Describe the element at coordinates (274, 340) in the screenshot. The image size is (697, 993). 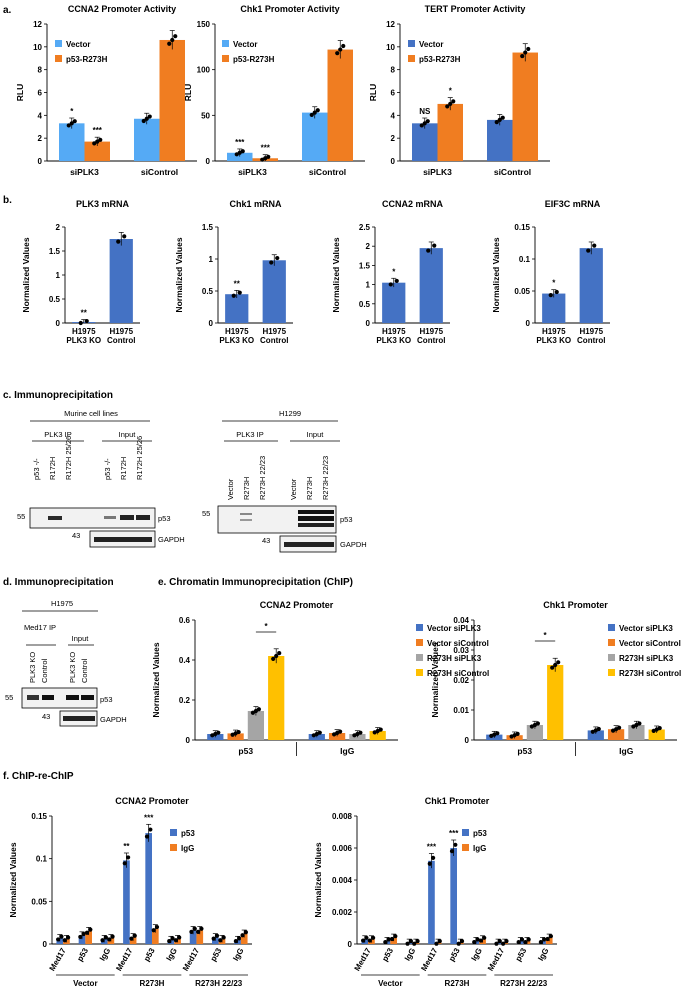
I see `category-label: Control` at that location.